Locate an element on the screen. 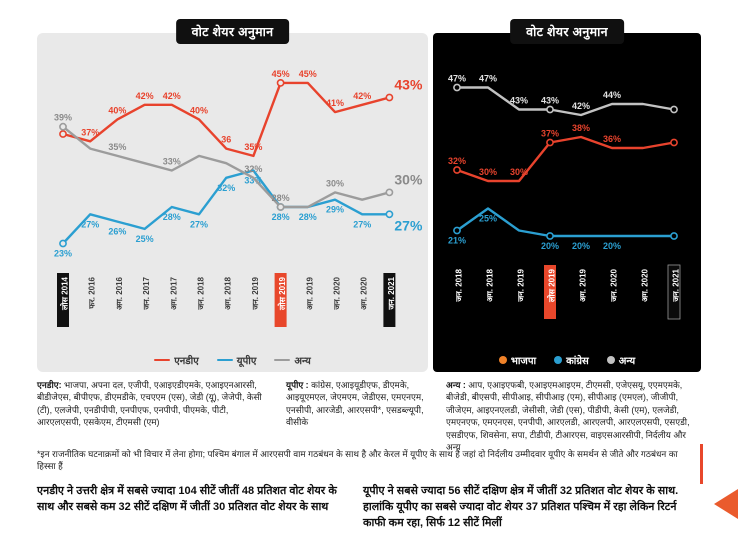  data-label: 29% is located at coordinates (335, 210).